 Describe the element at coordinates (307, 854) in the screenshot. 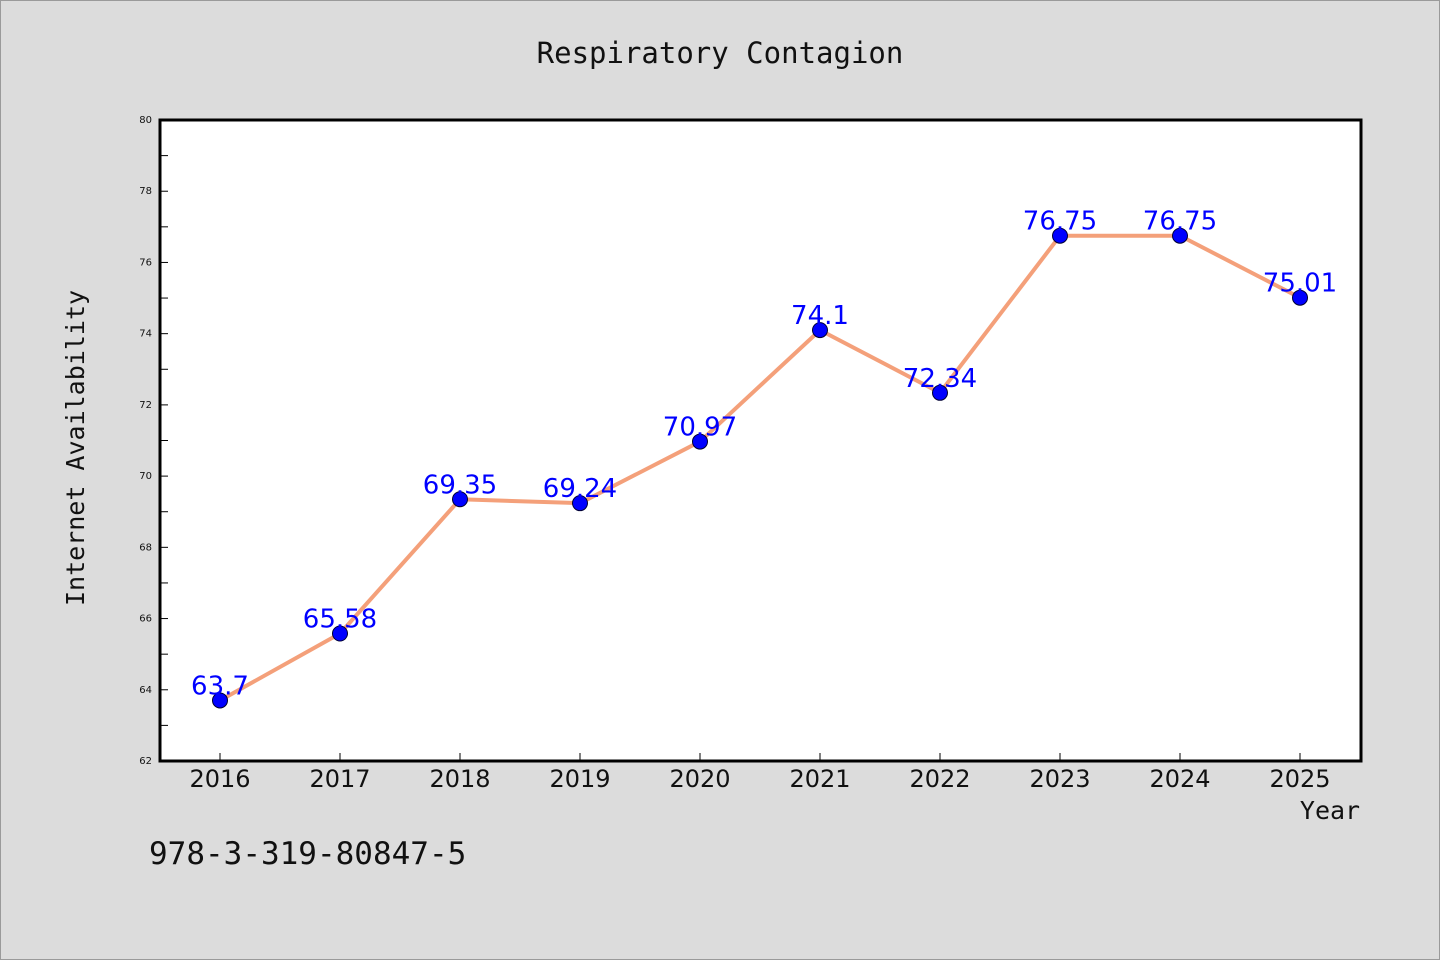

I see `isbn-footnote: 978-3-319-80847-5` at that location.